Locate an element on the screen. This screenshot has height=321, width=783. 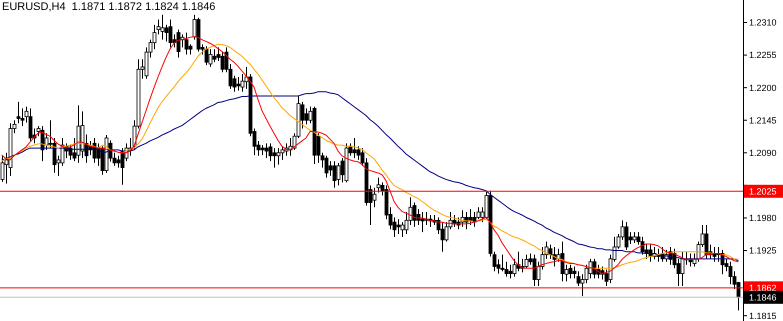
y-tick-label: 1.1925 is located at coordinates (763, 251).